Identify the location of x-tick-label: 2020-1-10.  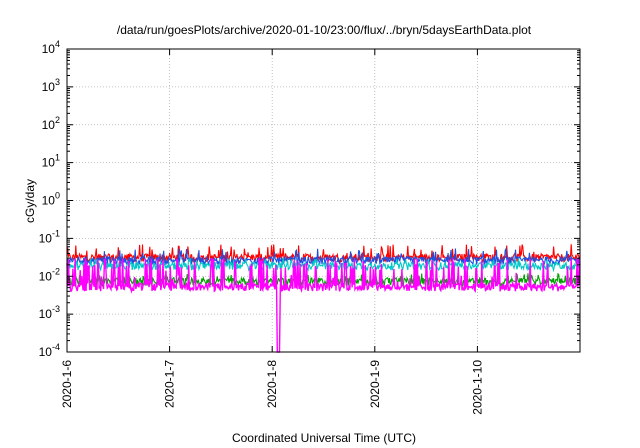
(477, 387).